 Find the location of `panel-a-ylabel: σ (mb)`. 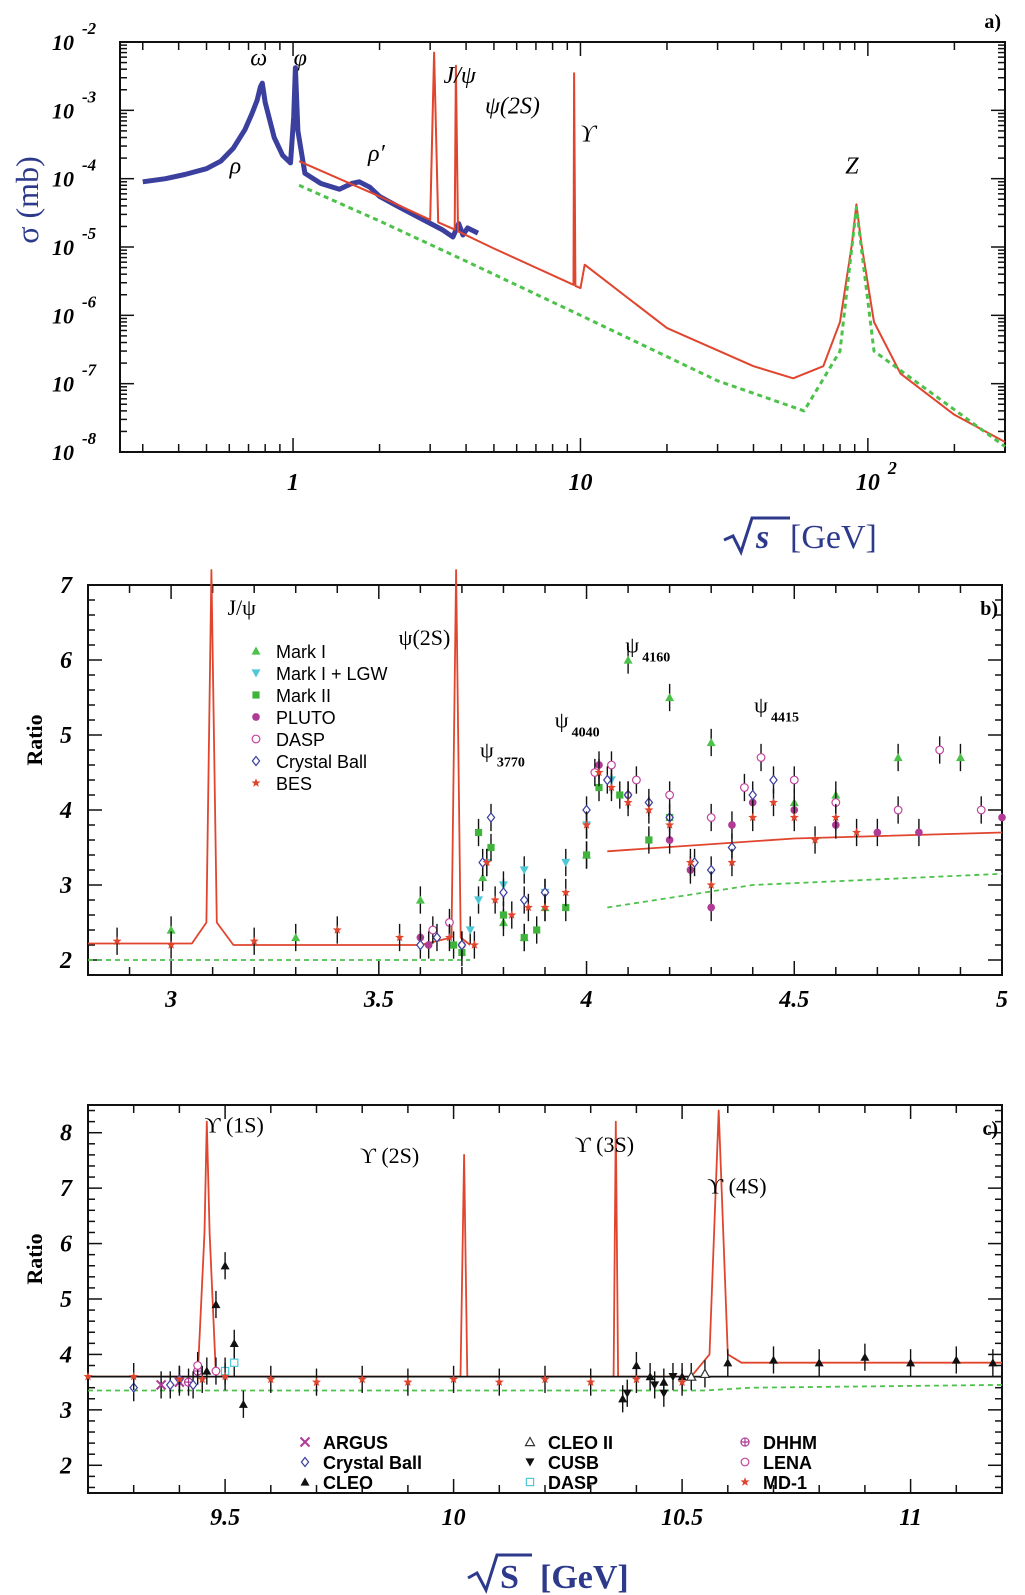

panel-a-ylabel: σ (mb) is located at coordinates (27, 199).